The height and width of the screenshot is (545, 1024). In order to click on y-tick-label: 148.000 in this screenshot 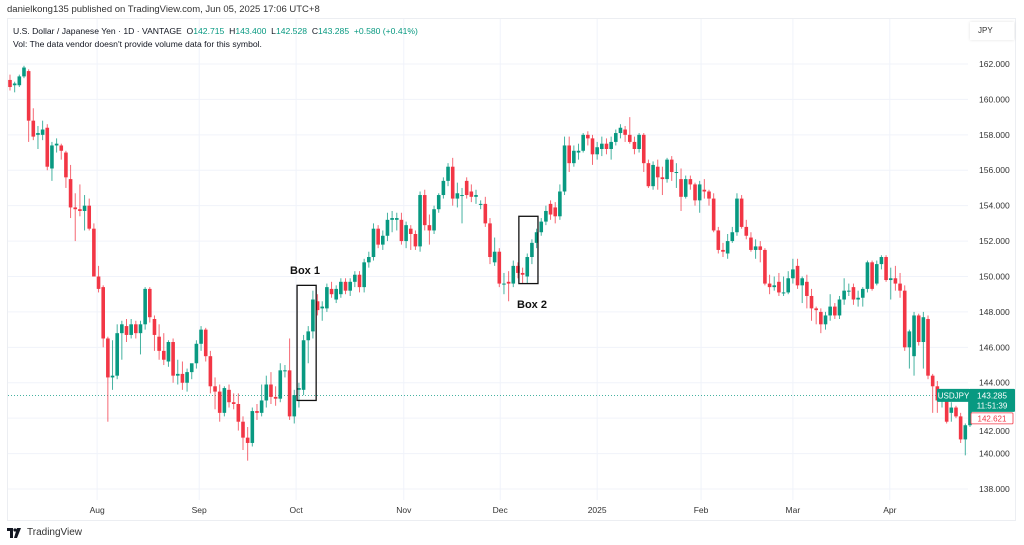, I will do `click(994, 312)`.